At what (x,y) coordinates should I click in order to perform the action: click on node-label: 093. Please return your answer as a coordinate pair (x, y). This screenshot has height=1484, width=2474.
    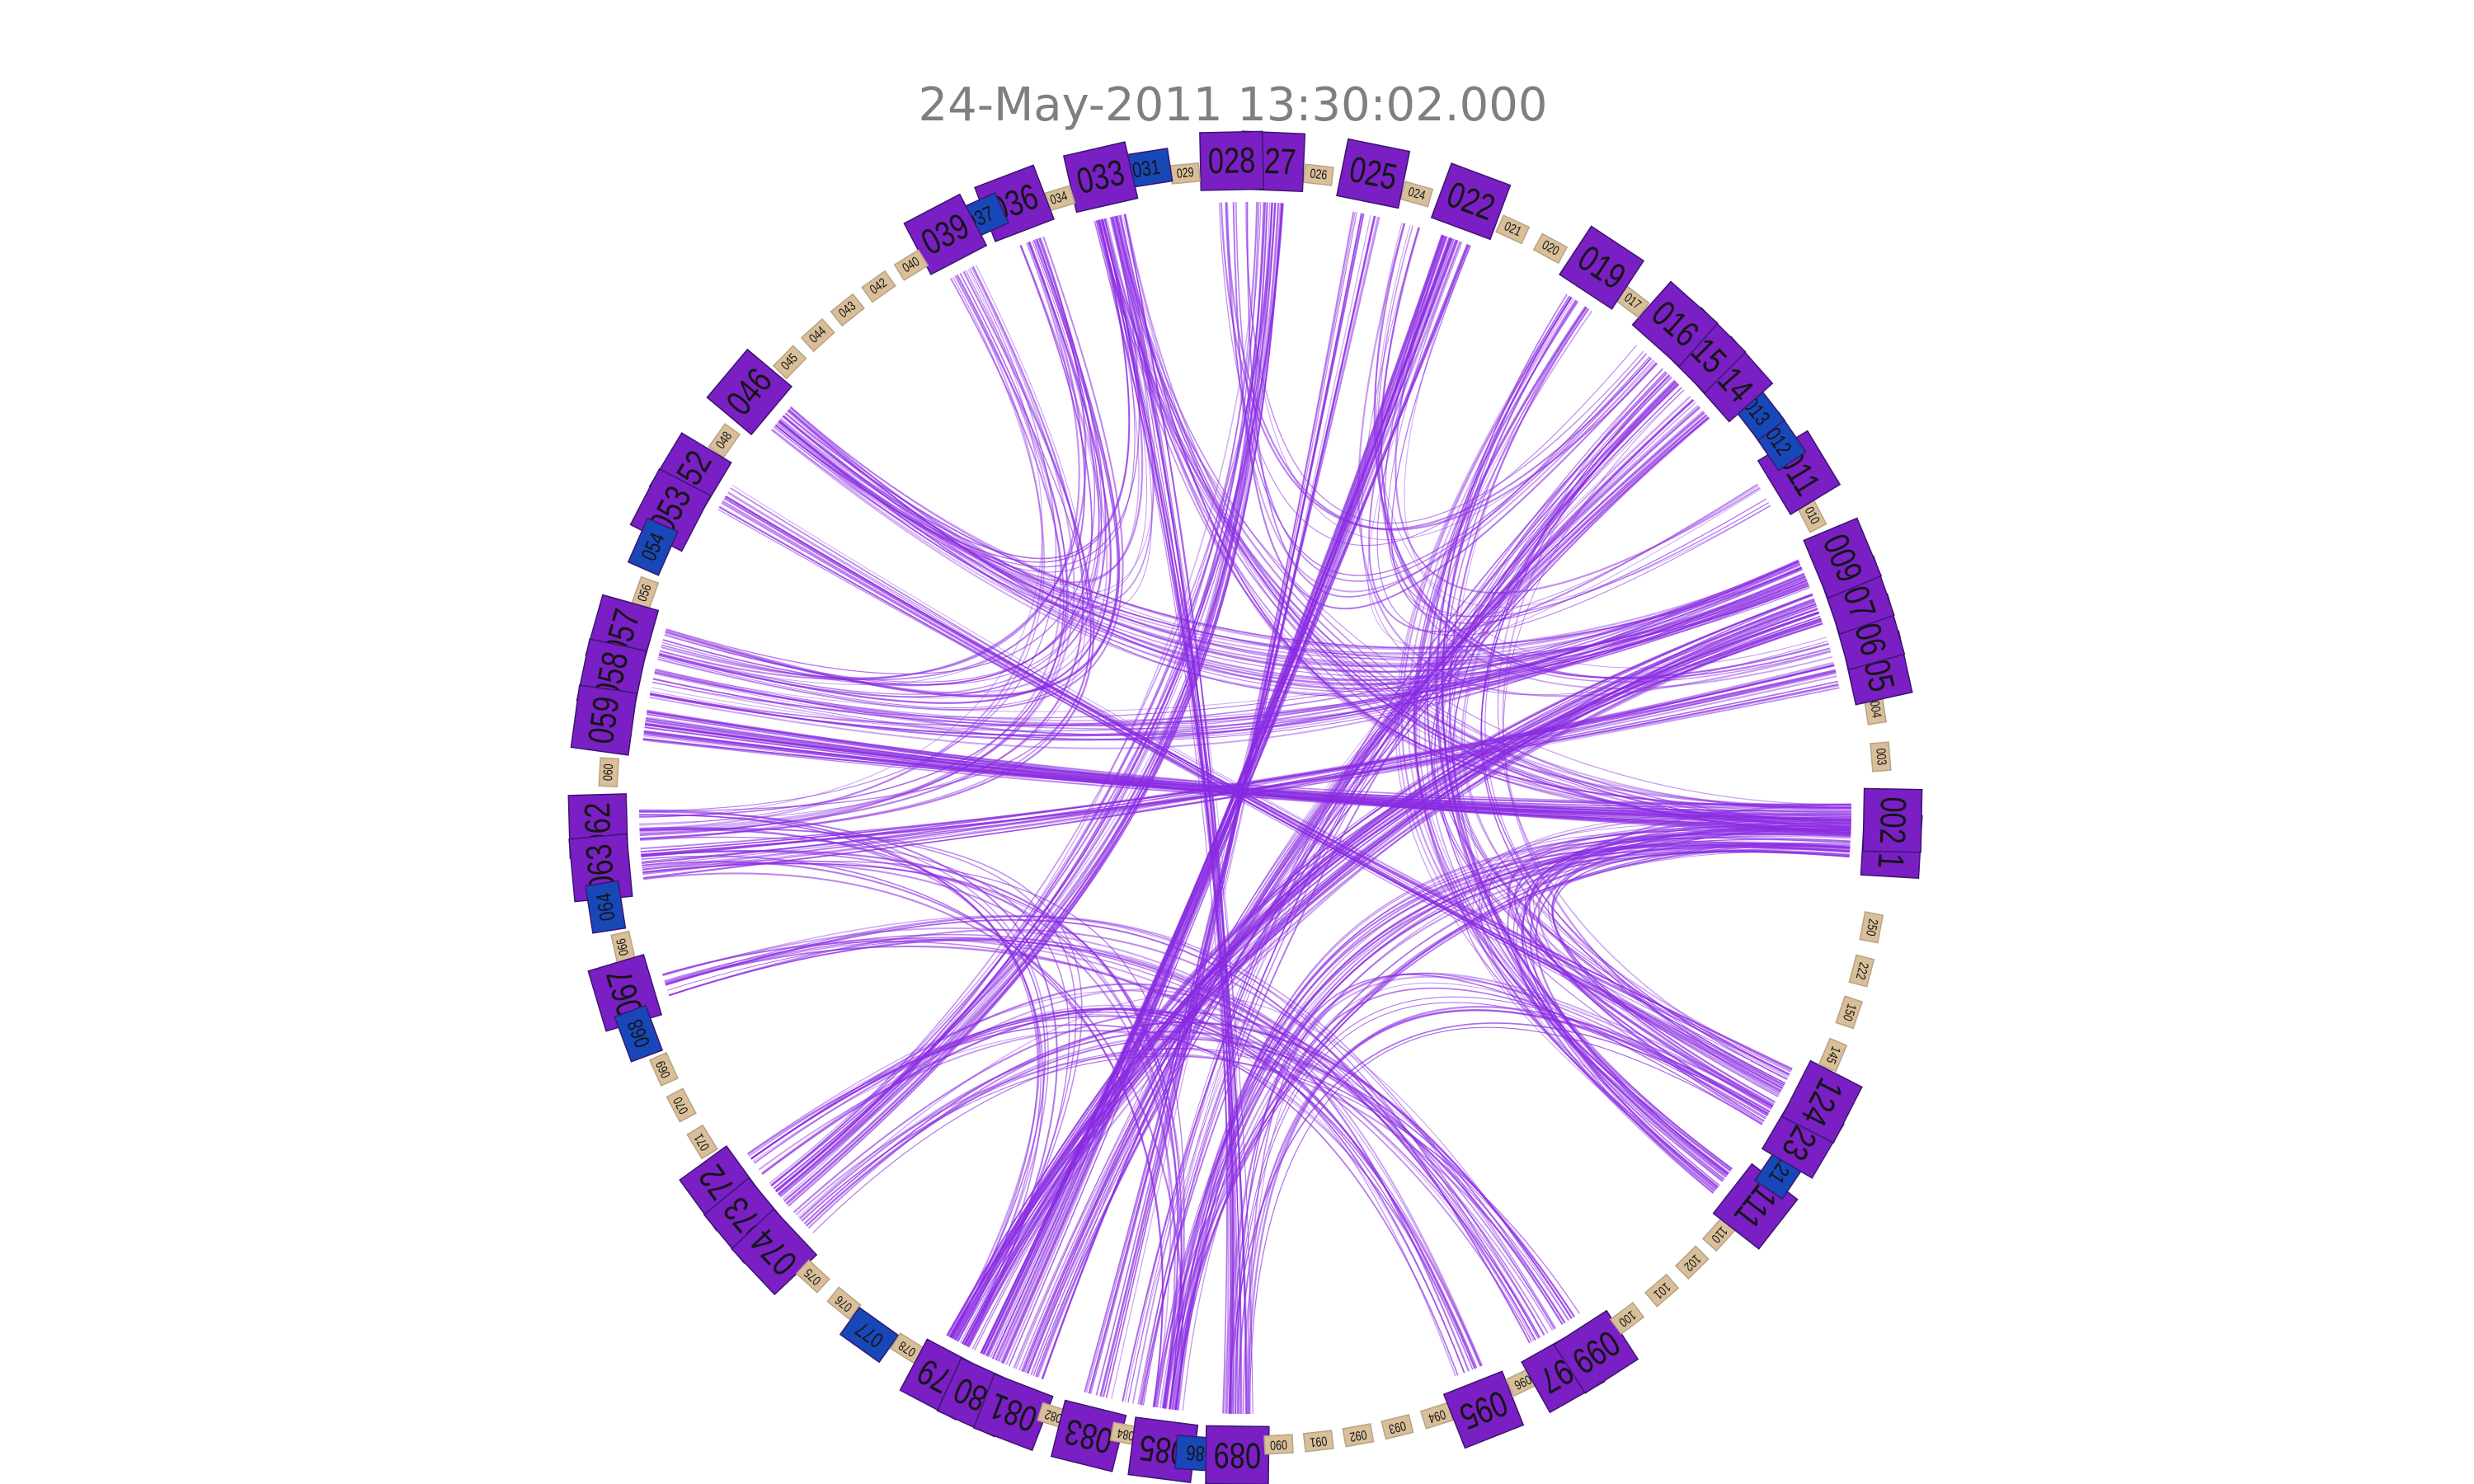
    Looking at the image, I should click on (1397, 1427).